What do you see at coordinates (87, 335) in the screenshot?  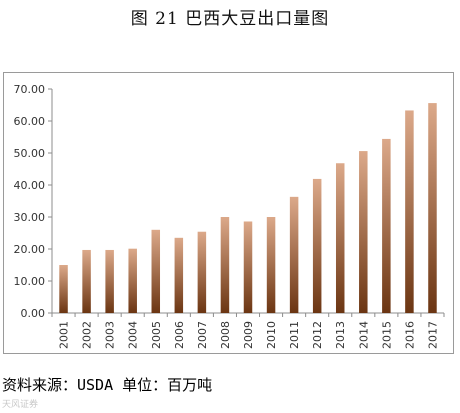 I see `x-tick-label-2002: 2002` at bounding box center [87, 335].